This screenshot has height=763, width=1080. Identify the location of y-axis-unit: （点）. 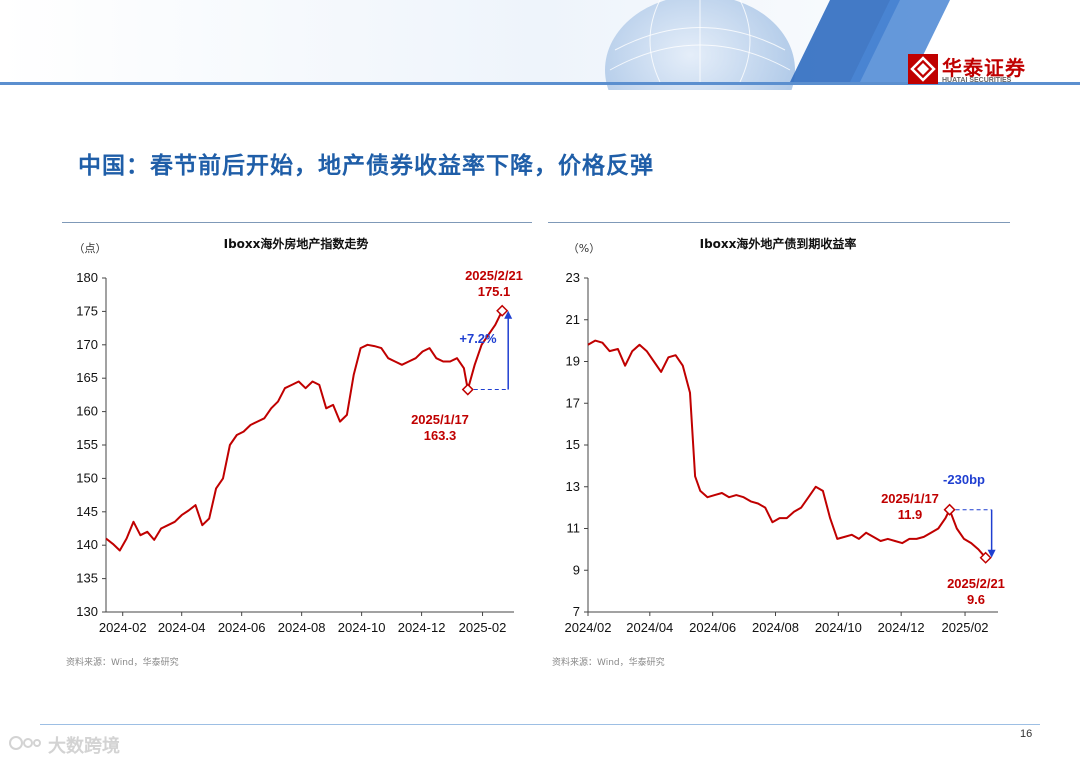
(90, 248).